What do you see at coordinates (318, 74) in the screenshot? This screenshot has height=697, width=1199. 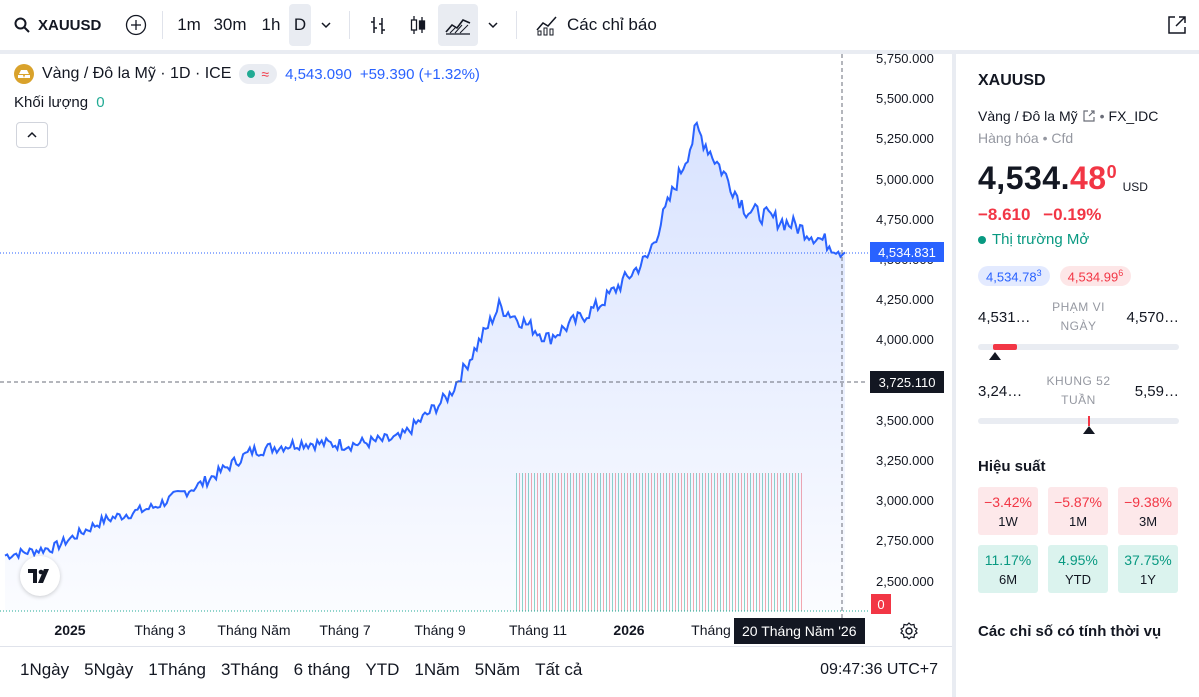 I see `legend-last-price: 4,543.090` at bounding box center [318, 74].